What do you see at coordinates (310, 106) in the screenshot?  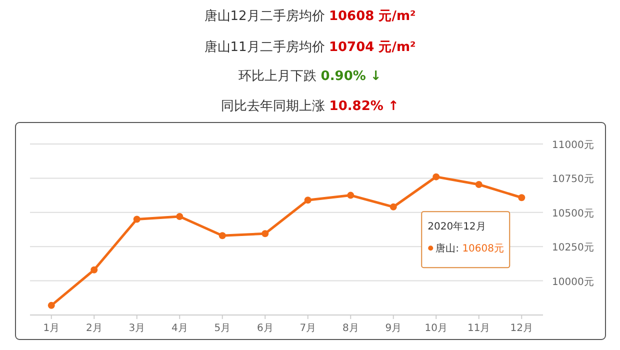 I see `text: 同比去年同期上涨 10.82% ↑` at bounding box center [310, 106].